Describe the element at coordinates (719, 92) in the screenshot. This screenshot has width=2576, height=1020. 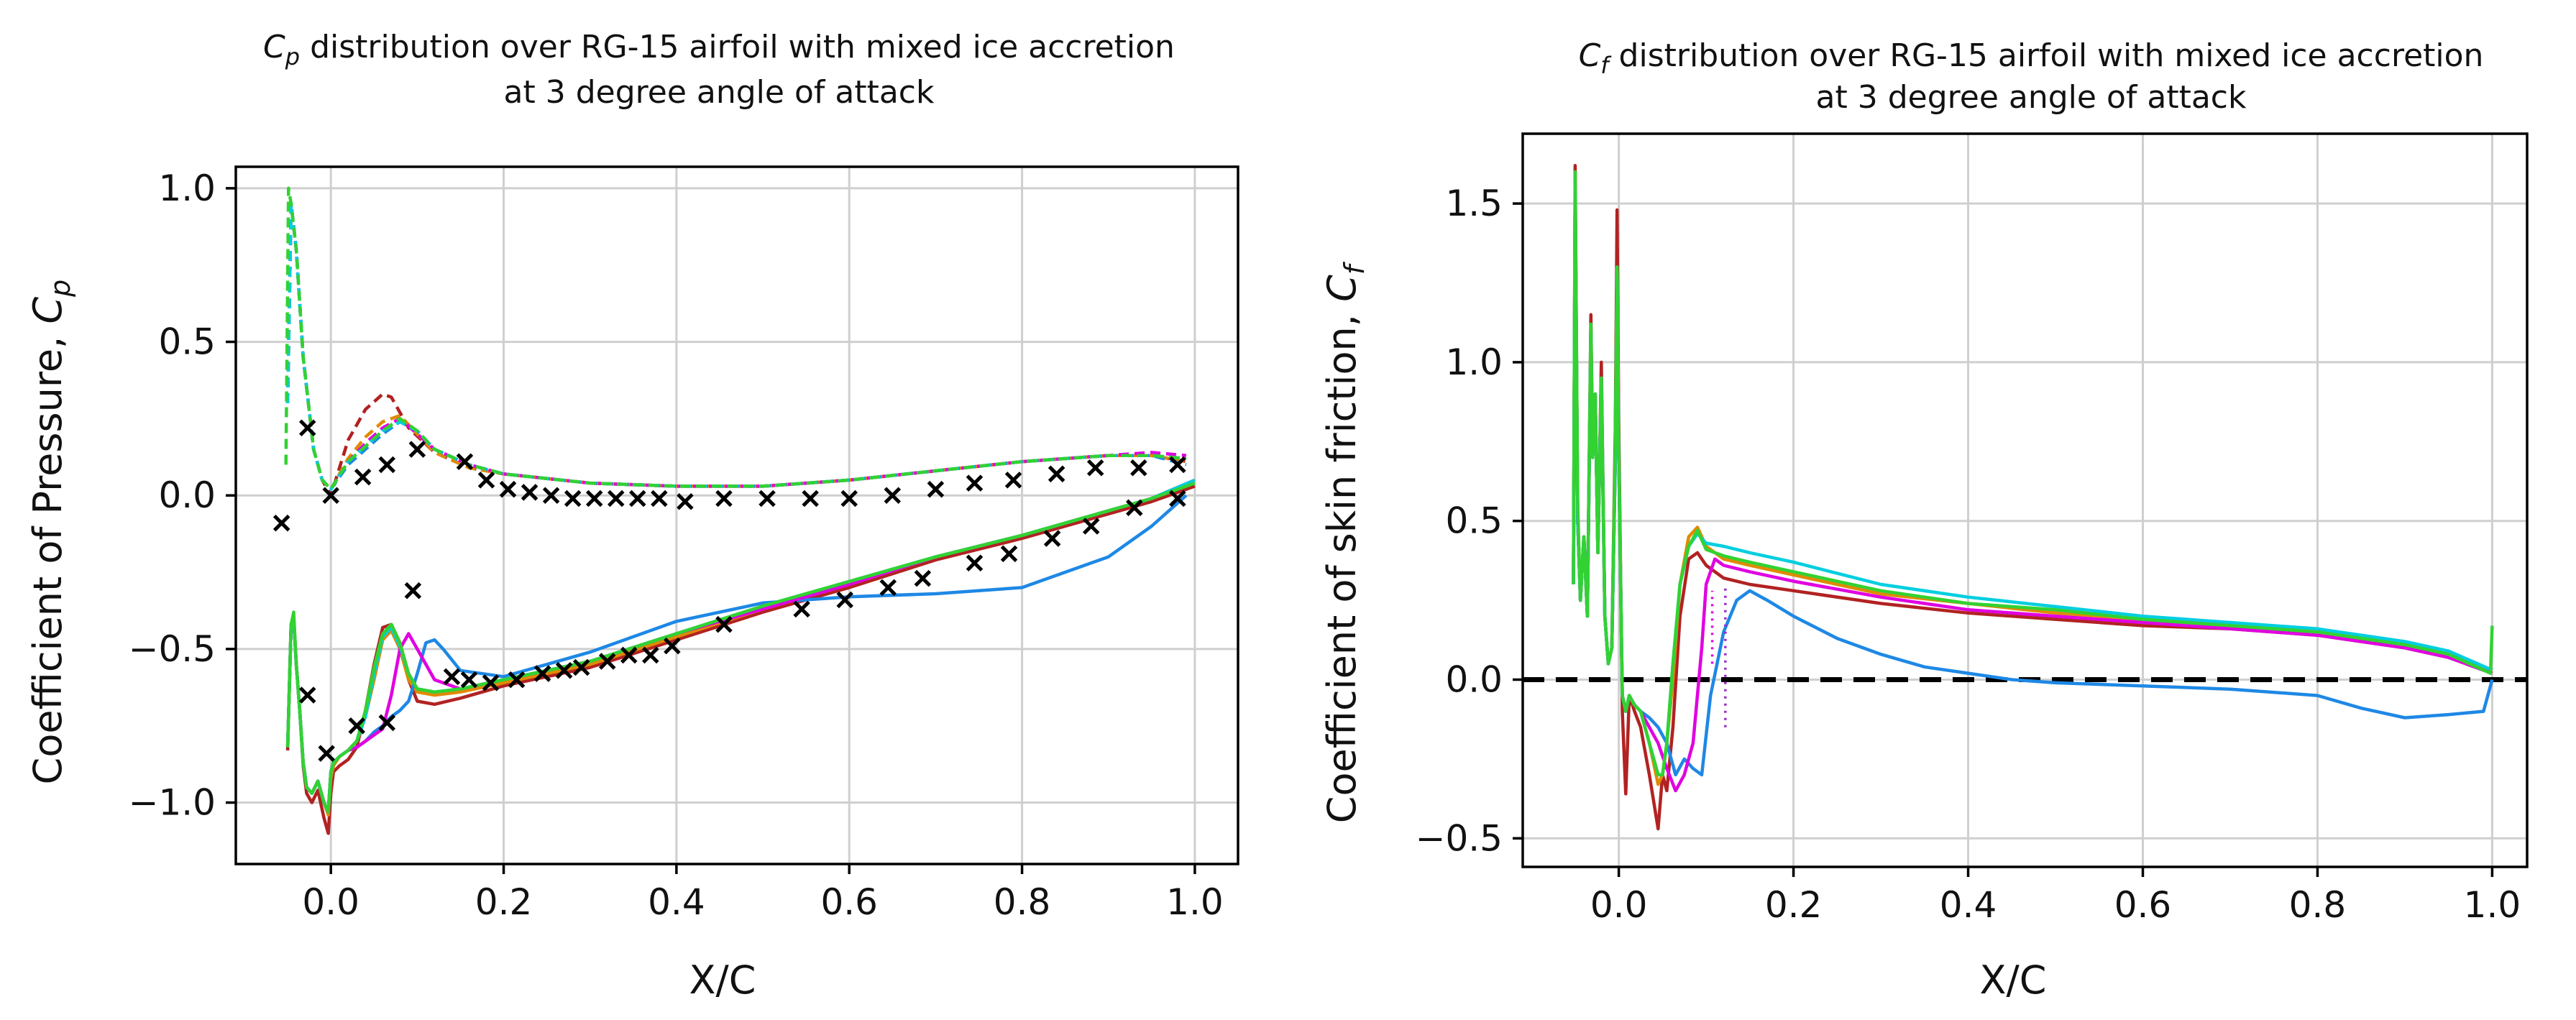
I see `cp-title-line2: at 3 degree angle of attack` at that location.